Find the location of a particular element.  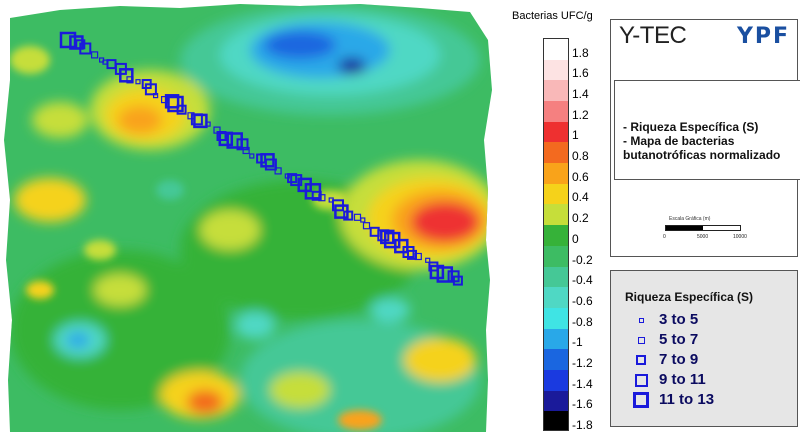

legend-label: 7 to 9 is located at coordinates (679, 359).